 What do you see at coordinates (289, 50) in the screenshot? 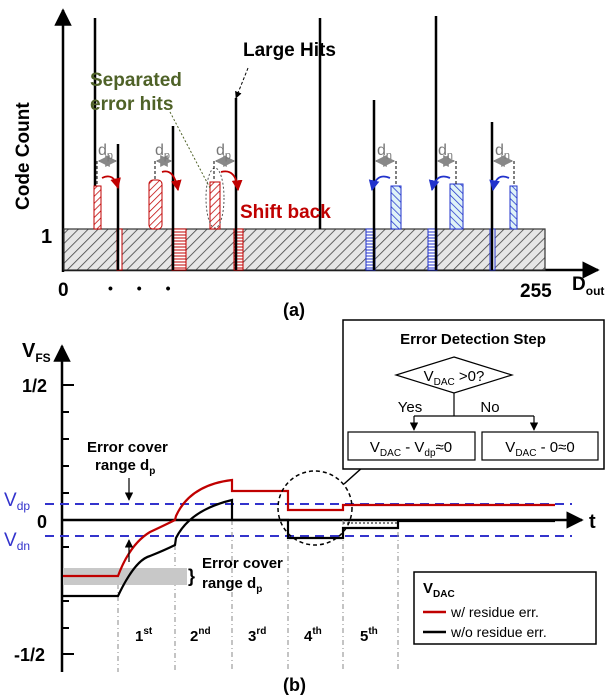
I see `large-hits-label: Large Hits` at bounding box center [289, 50].